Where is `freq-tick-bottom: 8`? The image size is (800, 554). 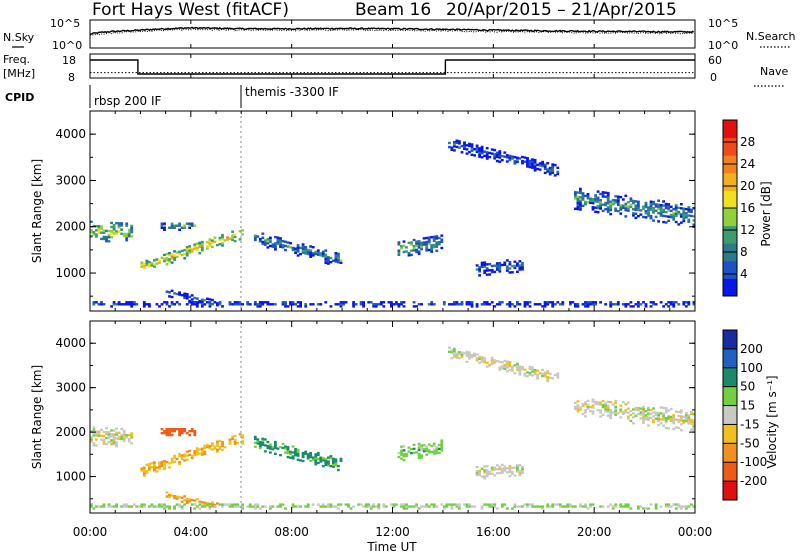
freq-tick-bottom: 8 is located at coordinates (71, 77).